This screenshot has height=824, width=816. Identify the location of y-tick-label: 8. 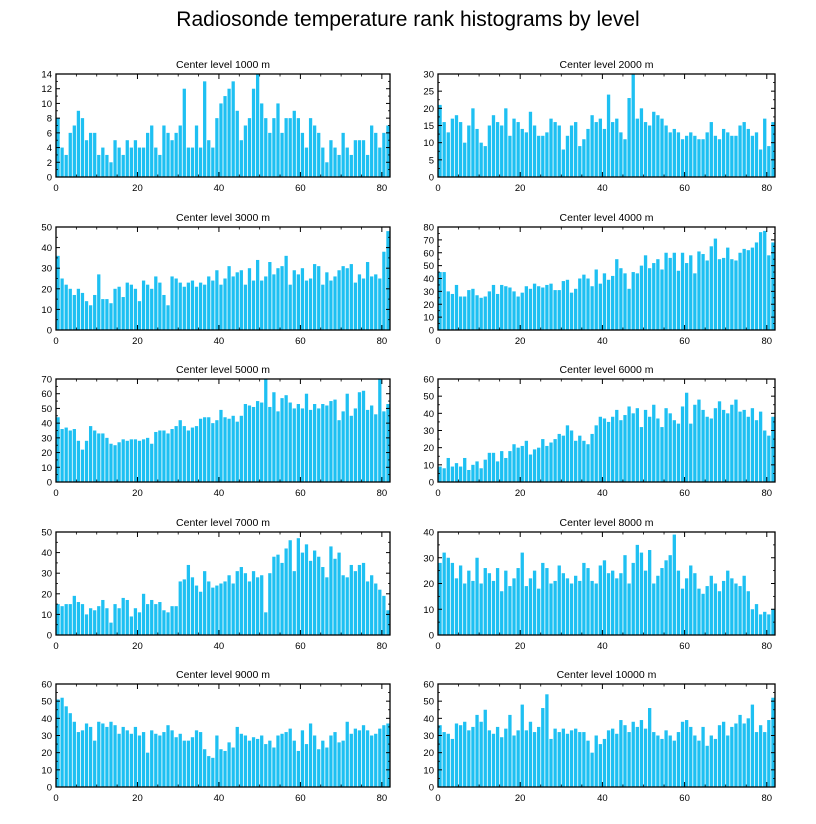
(49, 119).